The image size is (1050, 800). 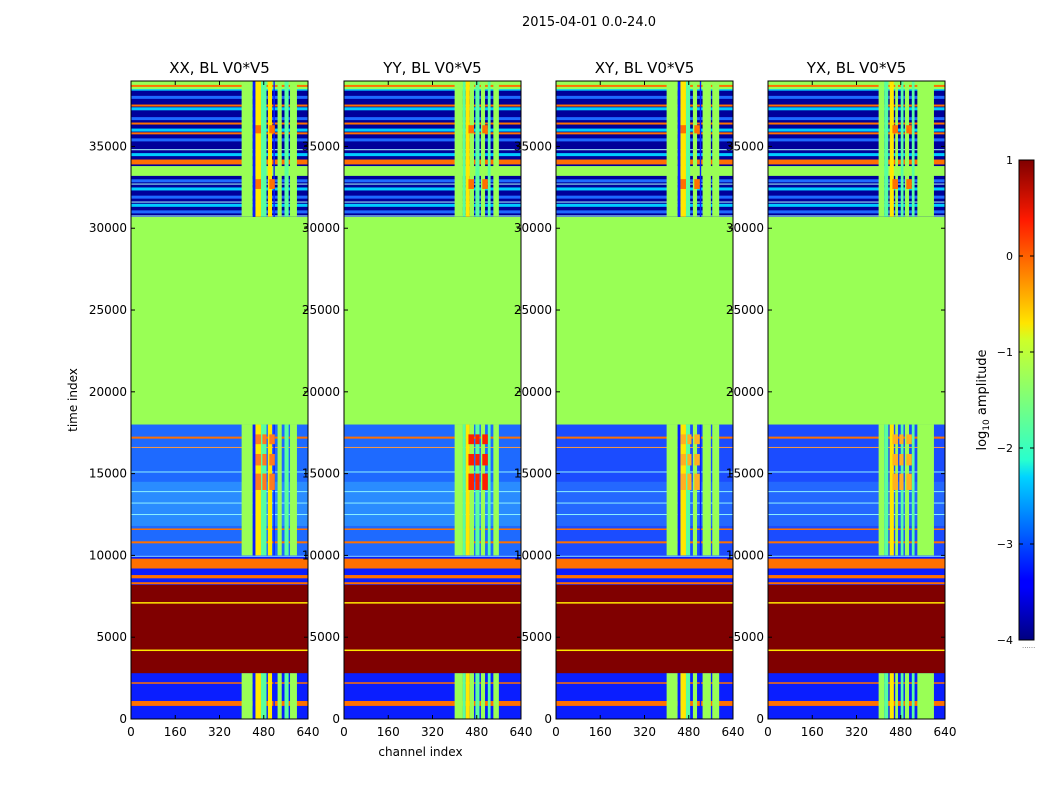 What do you see at coordinates (219, 68) in the screenshot?
I see `panel-title: XX, BL V0*V5` at bounding box center [219, 68].